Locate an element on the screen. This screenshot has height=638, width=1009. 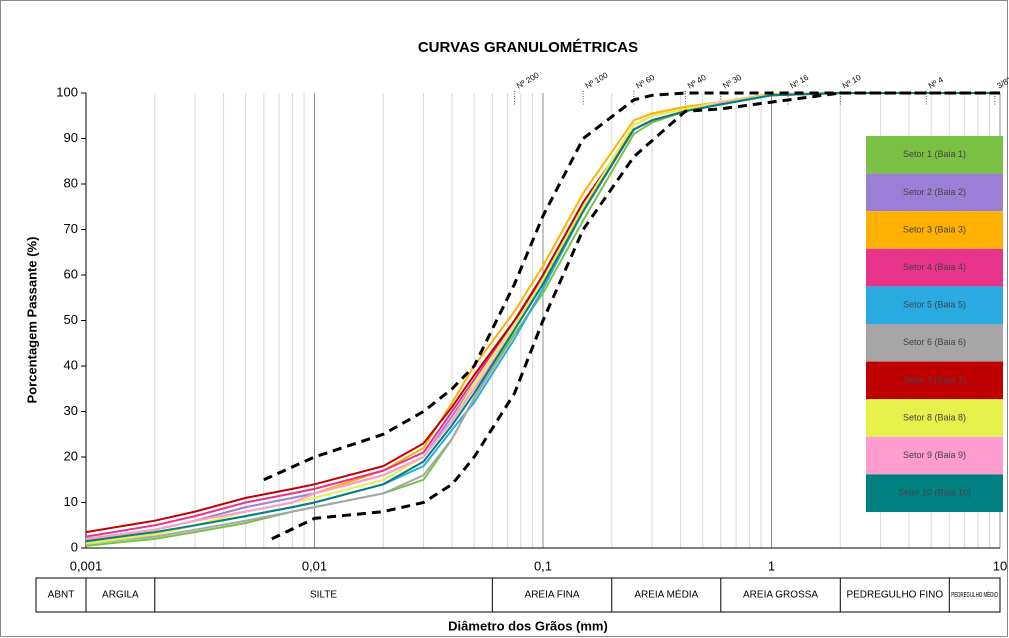
class-label: AREIA FINA is located at coordinates (552, 595).